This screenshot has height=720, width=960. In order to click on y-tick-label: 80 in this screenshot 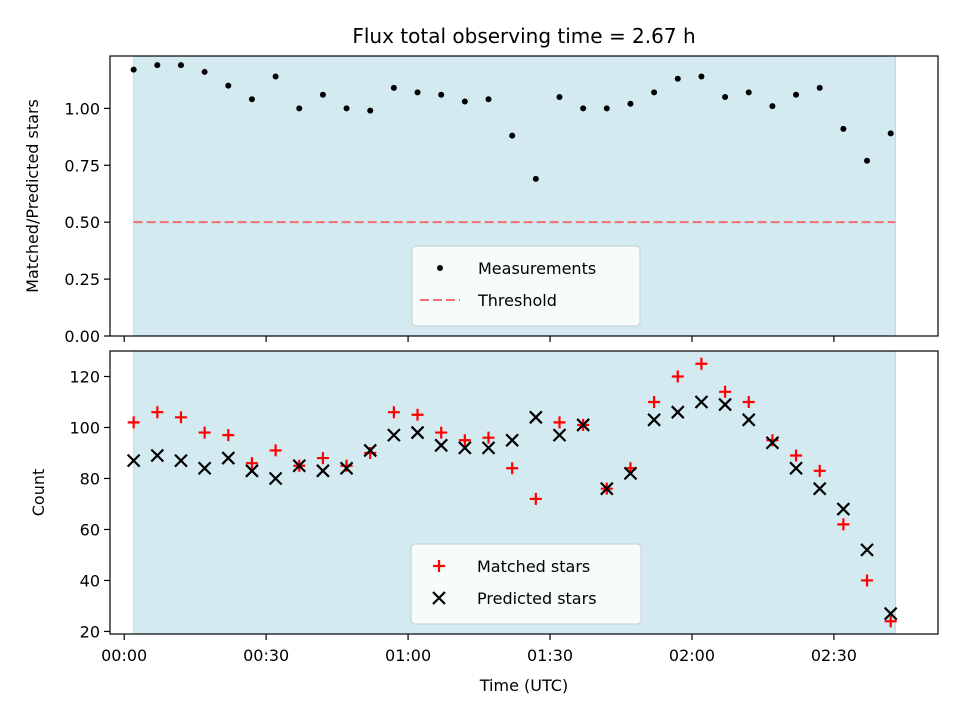, I will do `click(90, 478)`.